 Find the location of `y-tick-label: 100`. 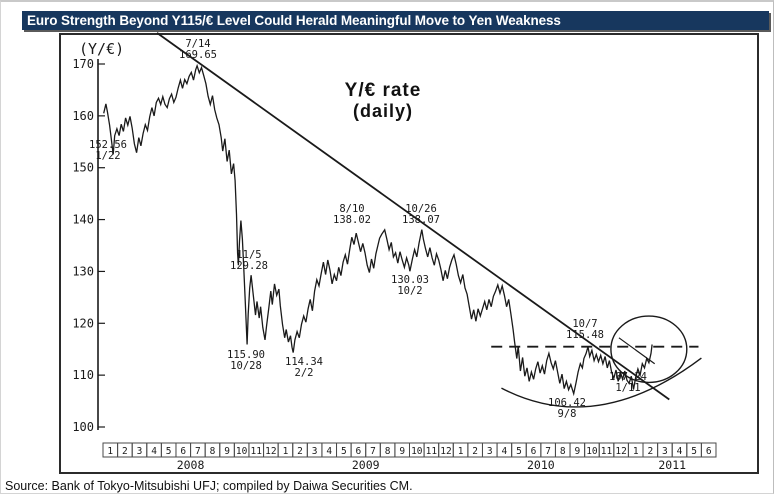

y-tick-label: 100 is located at coordinates (83, 427).